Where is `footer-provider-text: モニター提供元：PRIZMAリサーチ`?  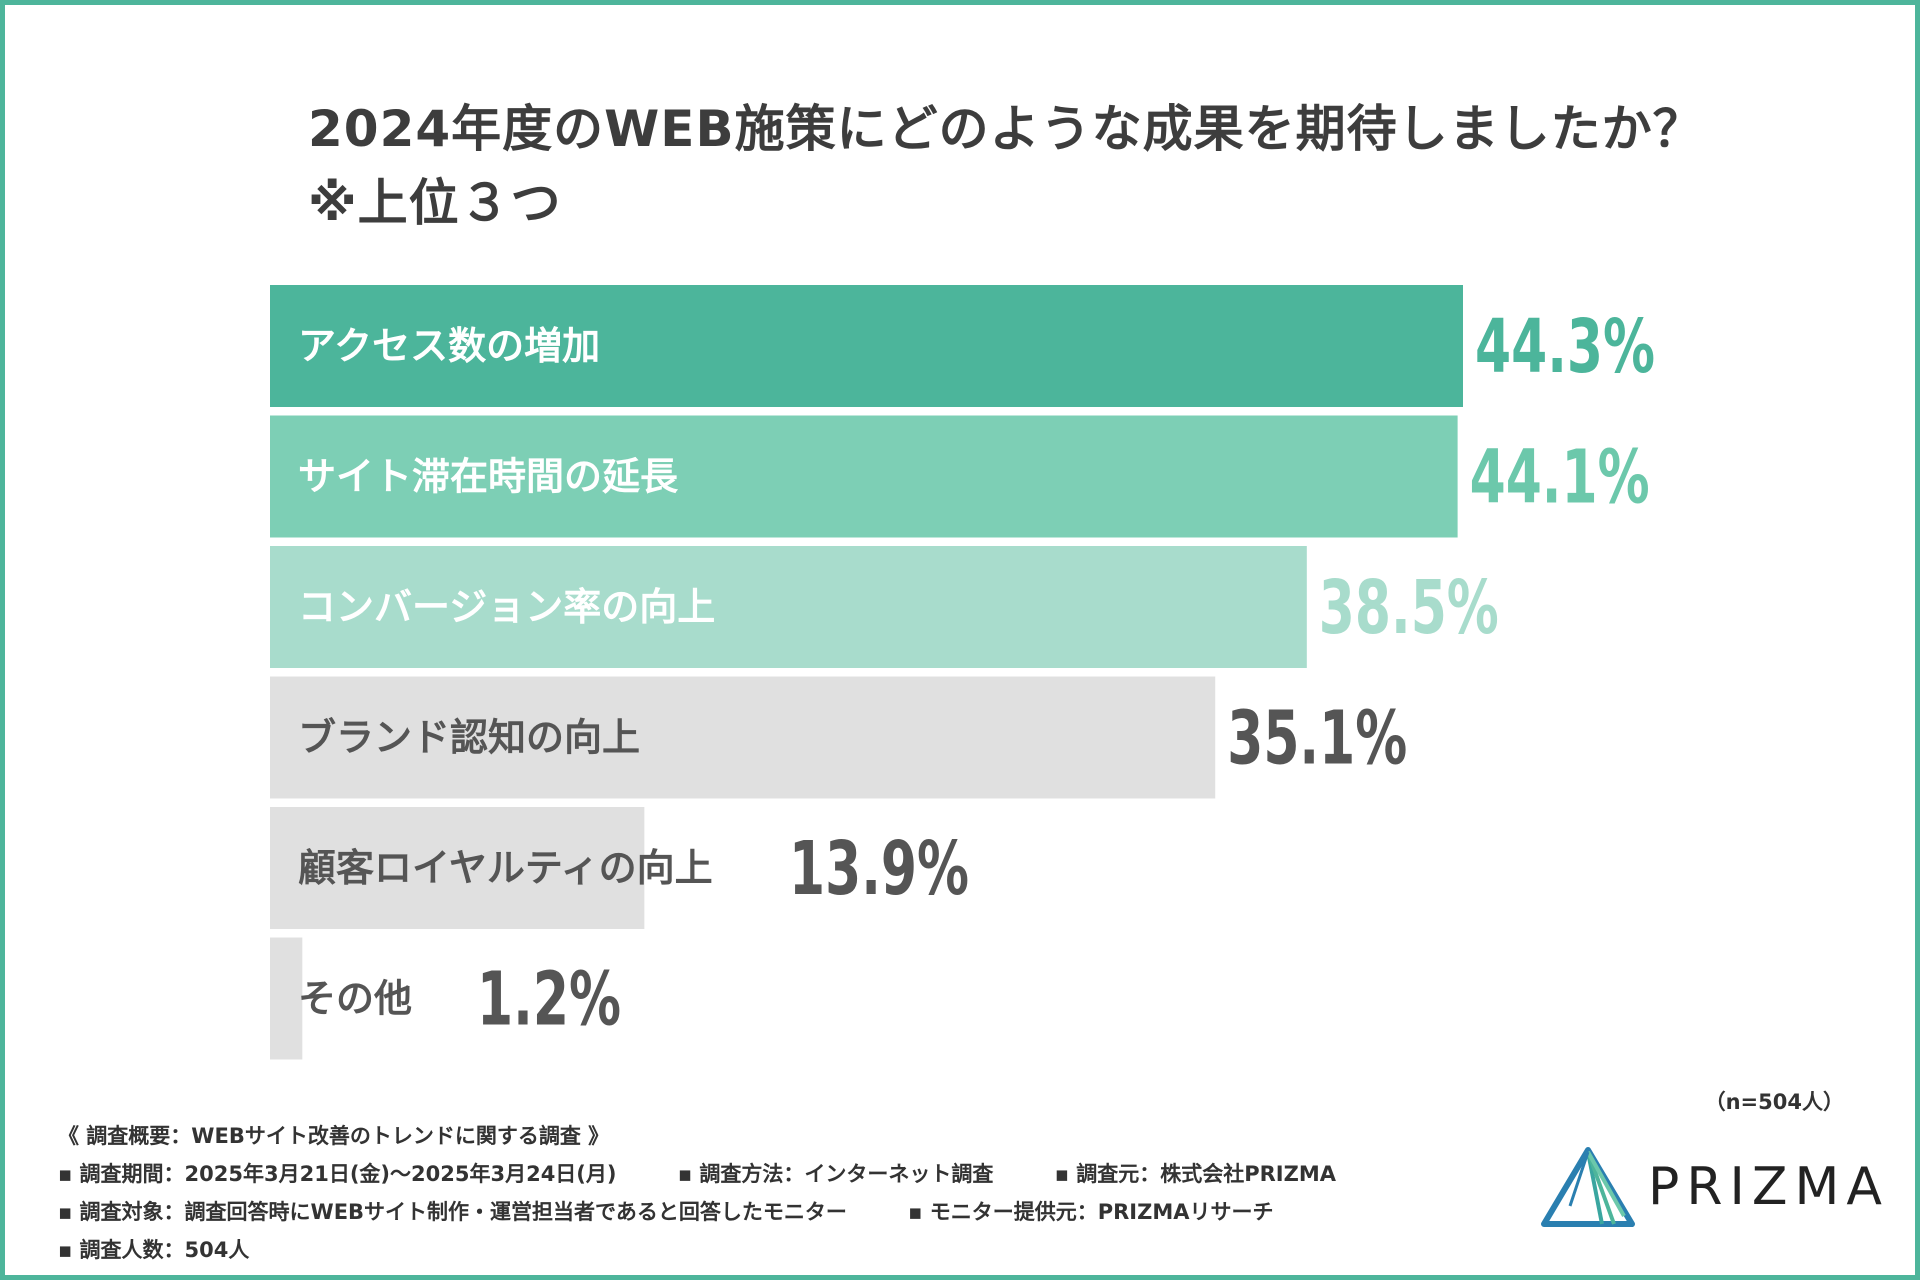 footer-provider-text: モニター提供元：PRIZMAリサーチ is located at coordinates (1101, 1212).